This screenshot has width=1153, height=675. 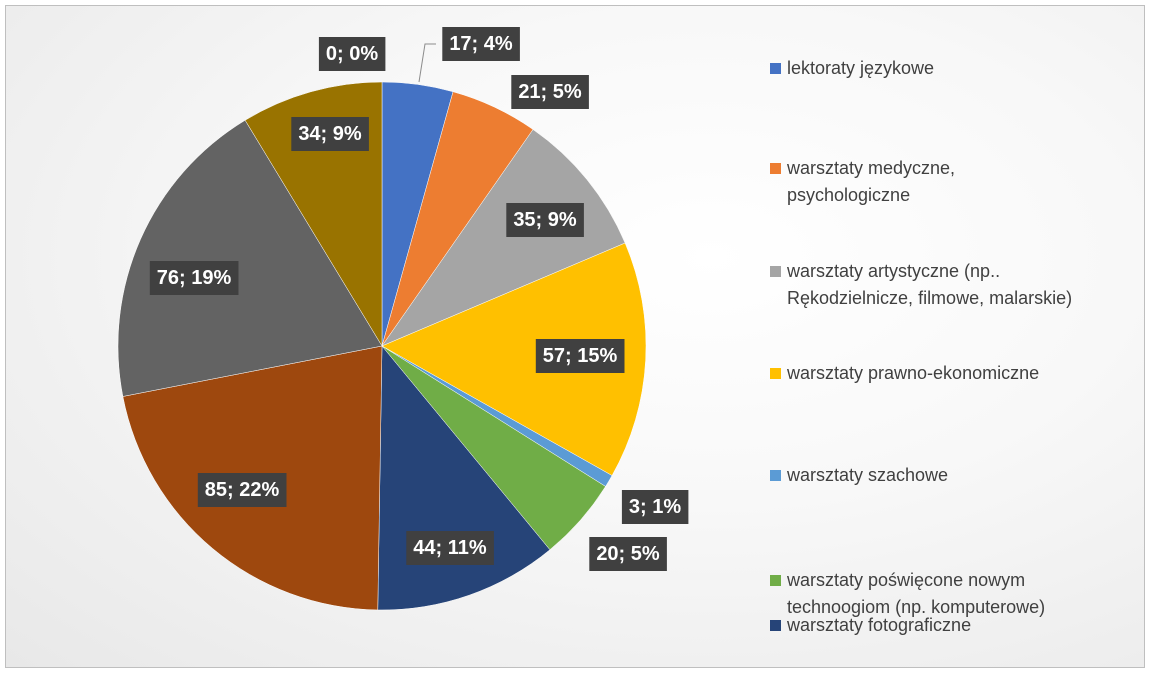 I want to click on data-label: 76; 19%, so click(x=194, y=278).